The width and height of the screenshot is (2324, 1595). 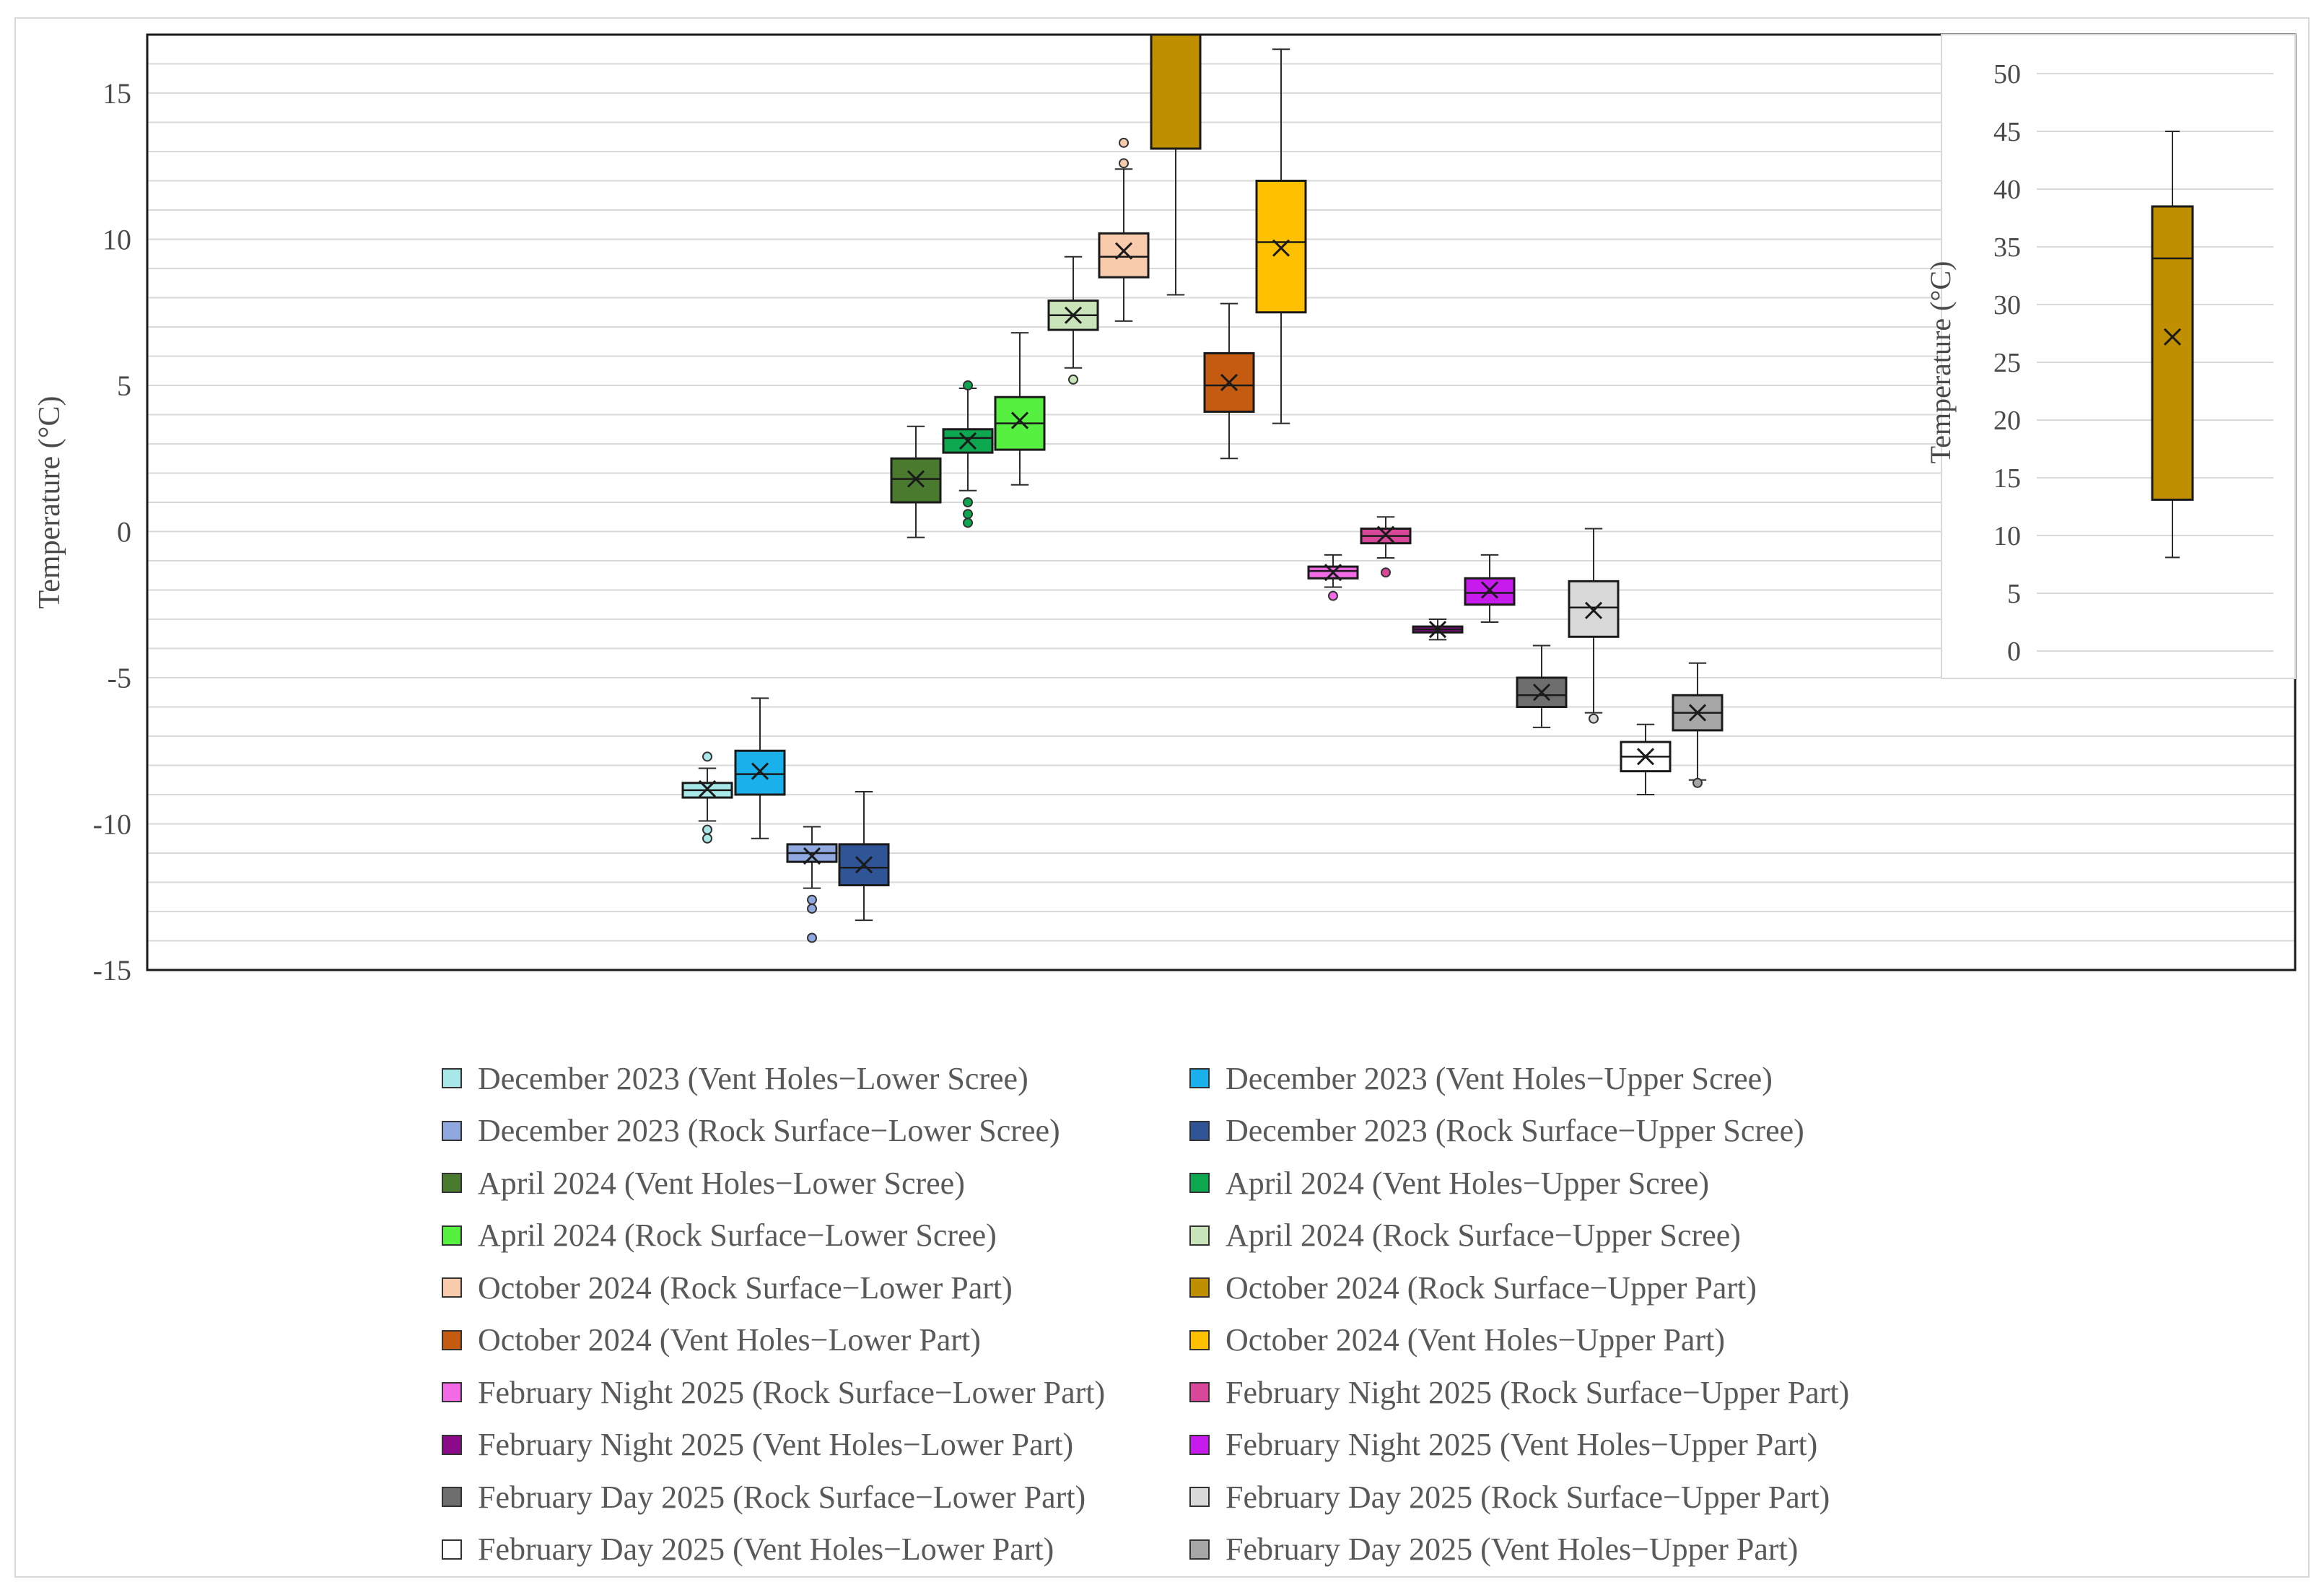 I want to click on legend-item: October 2024 (Rock Surface−Upper Part), so click(x=1473, y=1287).